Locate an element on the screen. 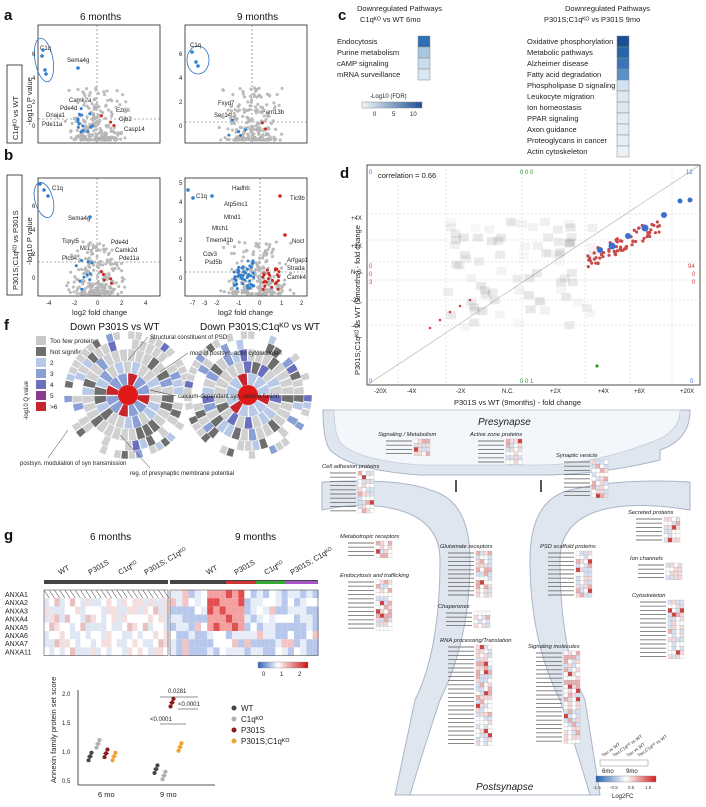 Image resolution: width=706 pixels, height=807 pixels. c-right-cell is located at coordinates (623, 41).